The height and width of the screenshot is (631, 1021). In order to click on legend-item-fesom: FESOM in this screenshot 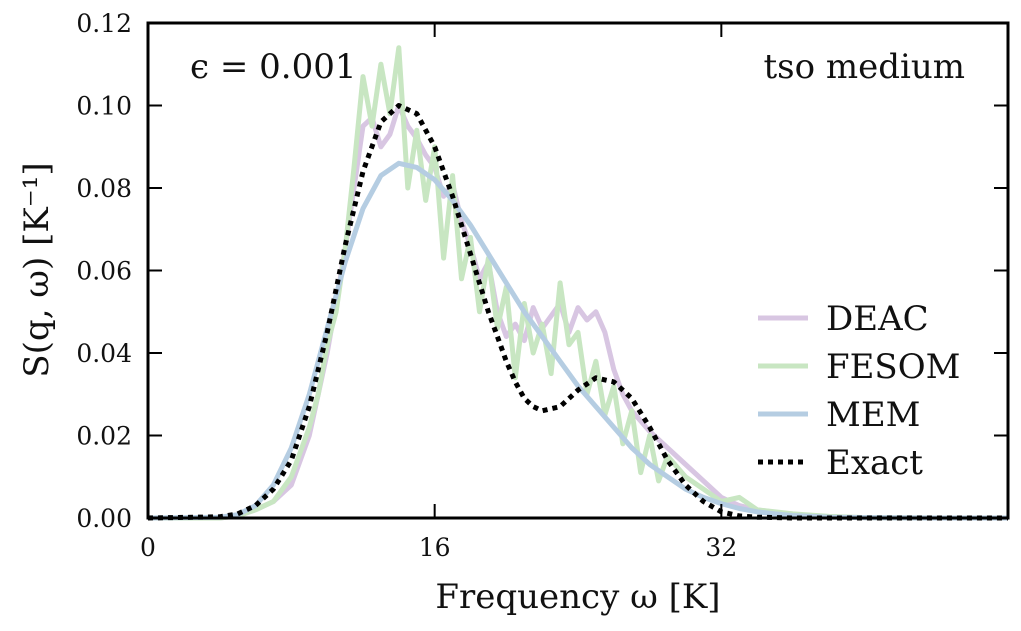, I will do `click(859, 367)`.